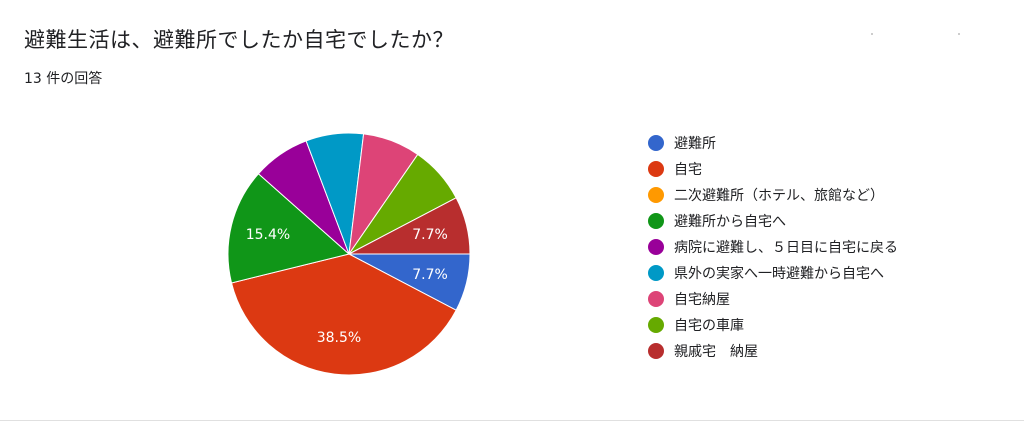 The height and width of the screenshot is (425, 1024). What do you see at coordinates (339, 338) in the screenshot?
I see `slice-percent-label: 38.5%` at bounding box center [339, 338].